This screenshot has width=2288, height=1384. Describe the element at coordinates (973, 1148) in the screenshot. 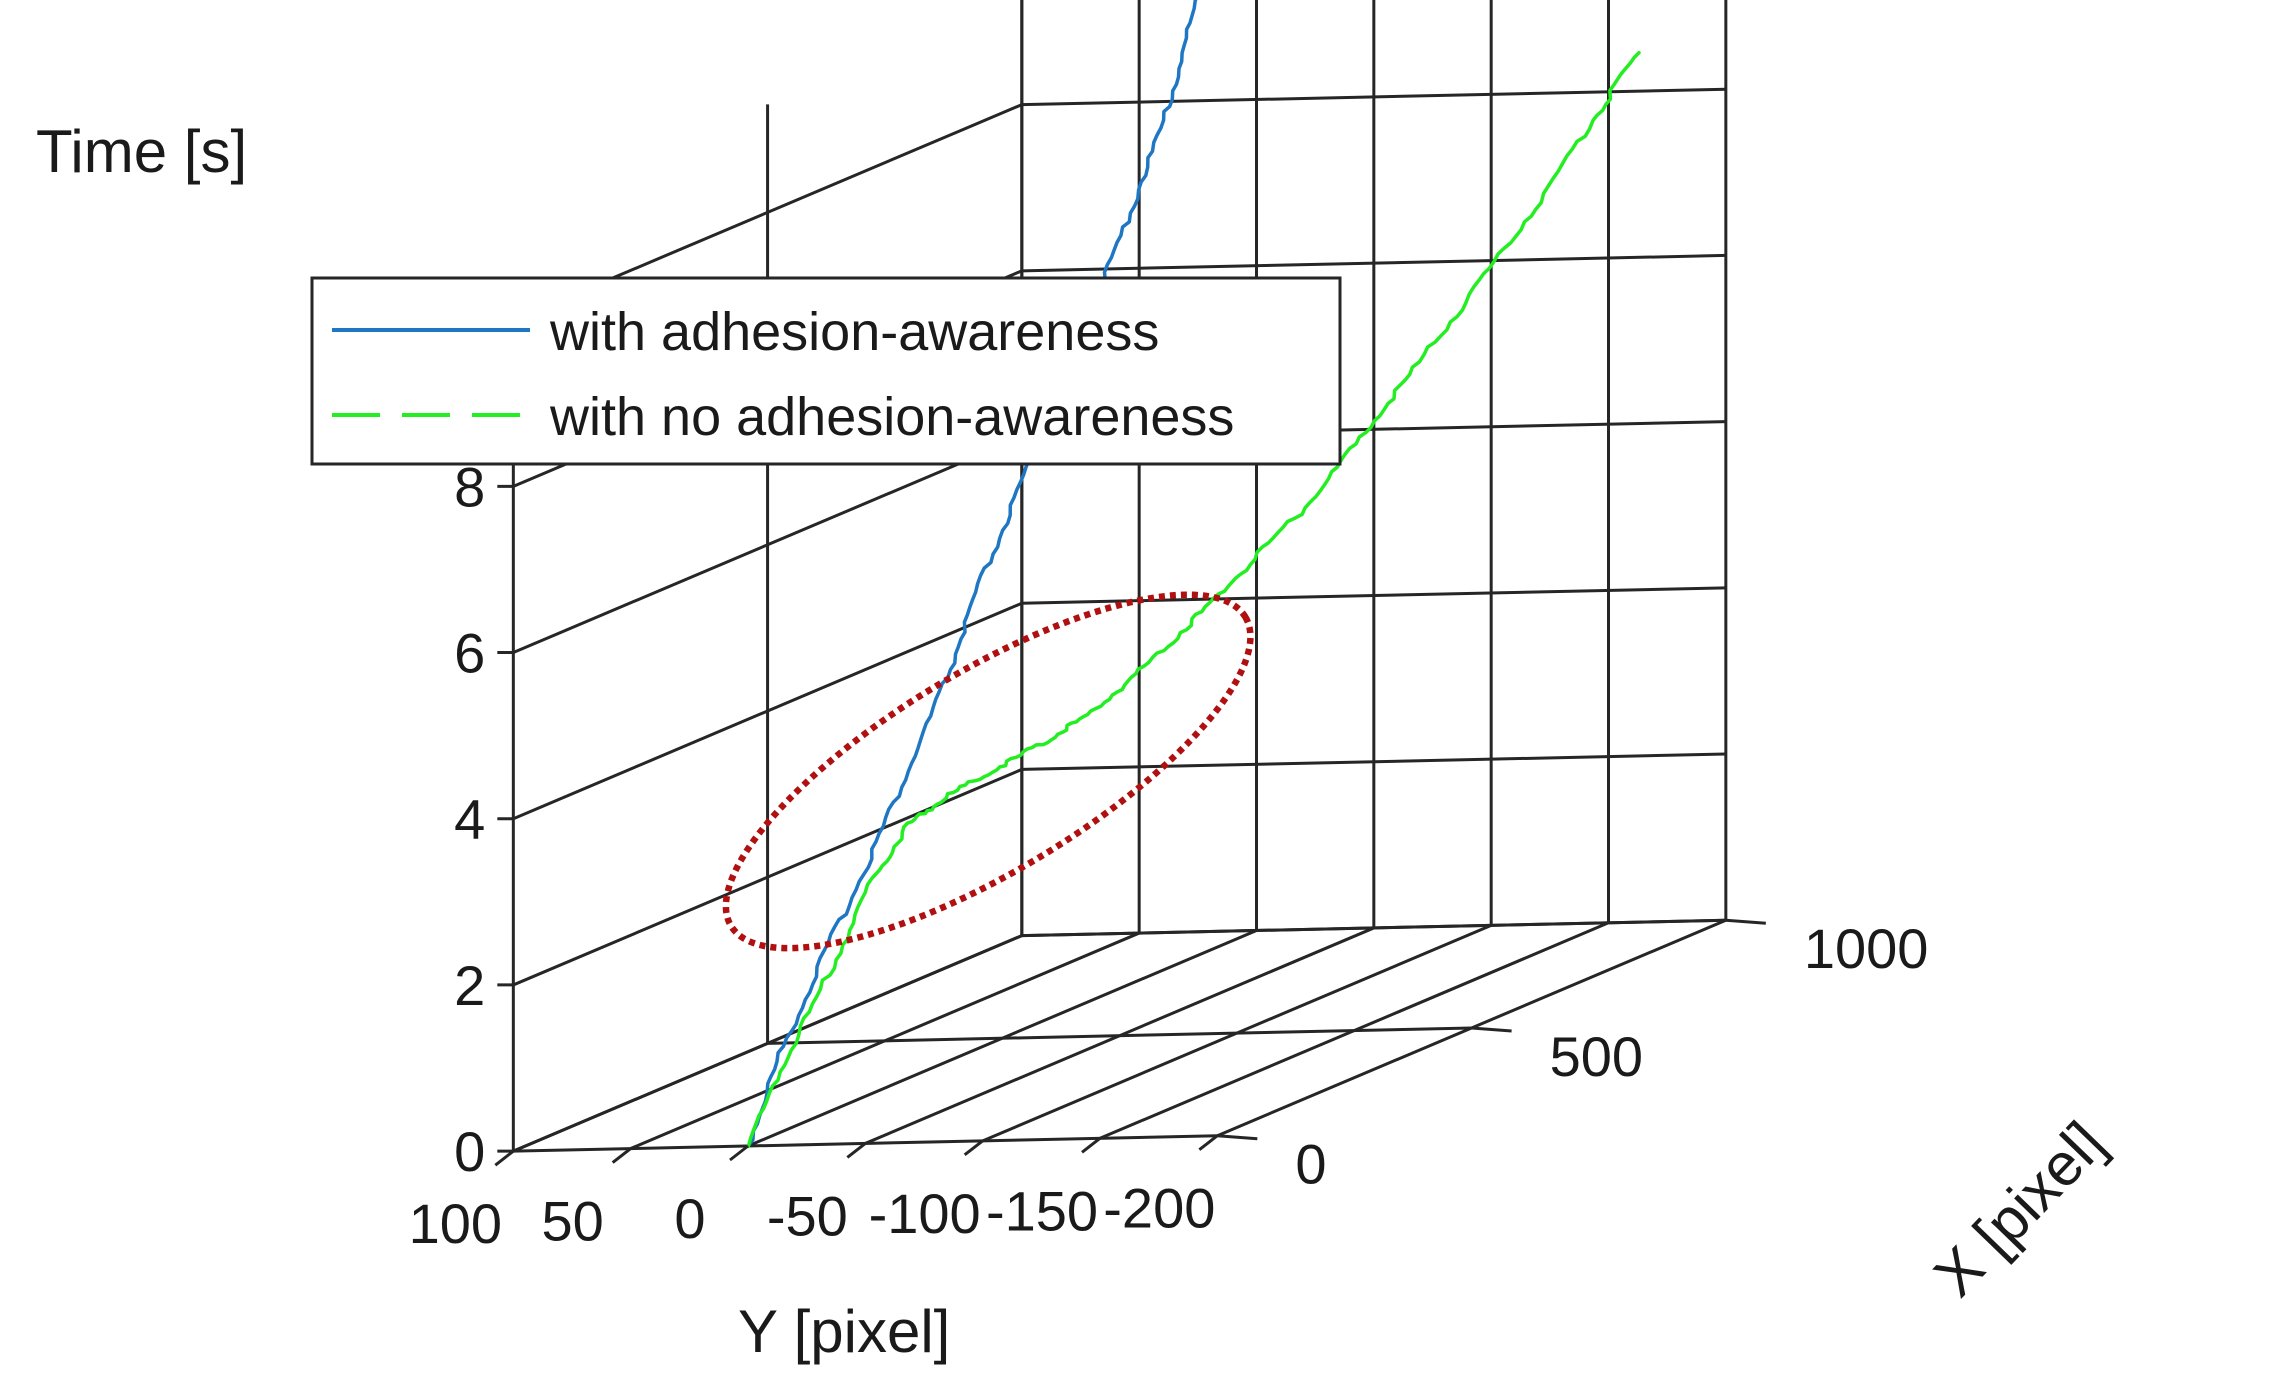

I see `y-tick--100` at that location.